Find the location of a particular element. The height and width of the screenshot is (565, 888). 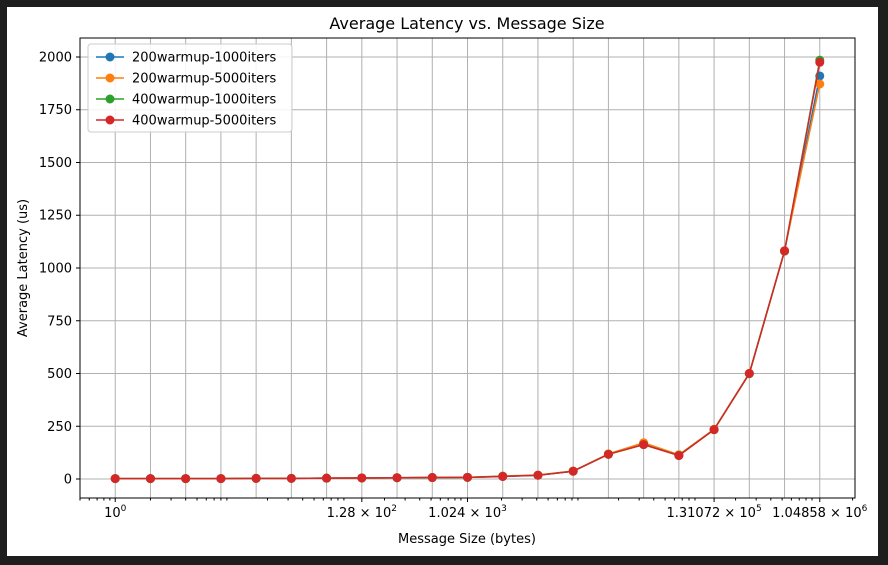

x-tick-label: 1.024 × 10³ is located at coordinates (467, 512).